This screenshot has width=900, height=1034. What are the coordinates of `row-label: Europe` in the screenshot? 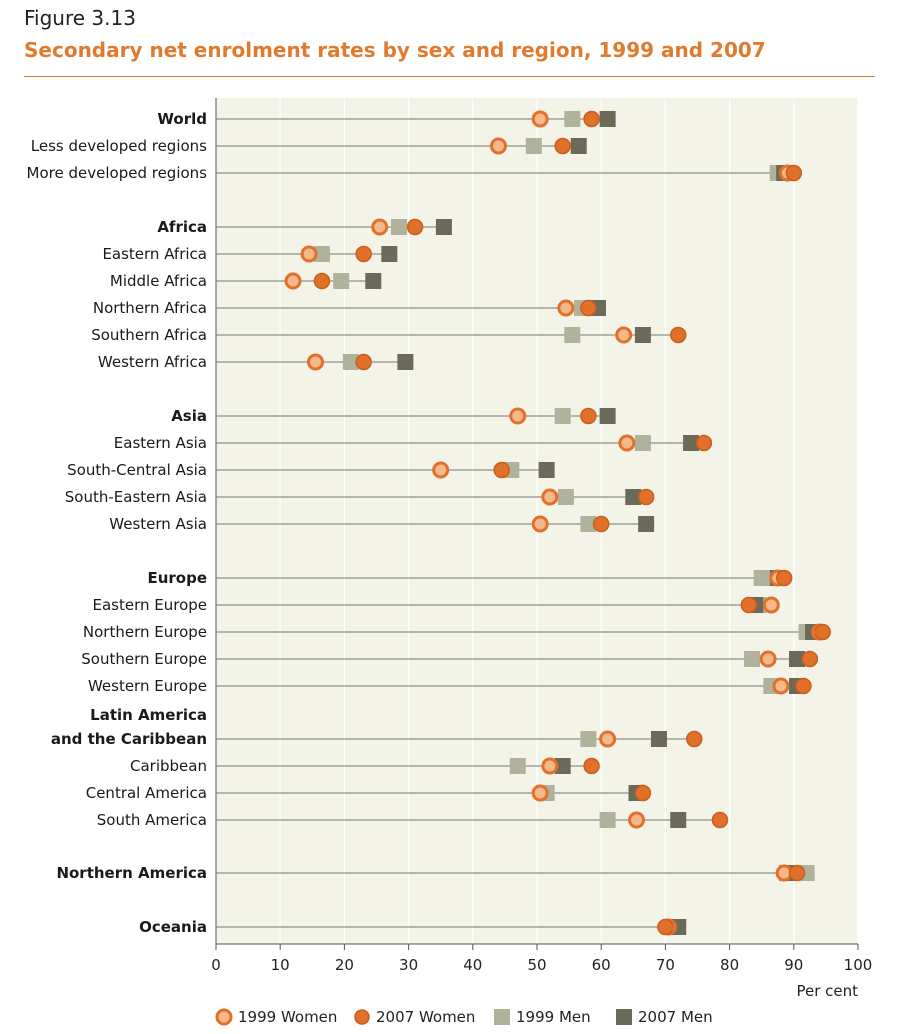 It's located at (177, 578).